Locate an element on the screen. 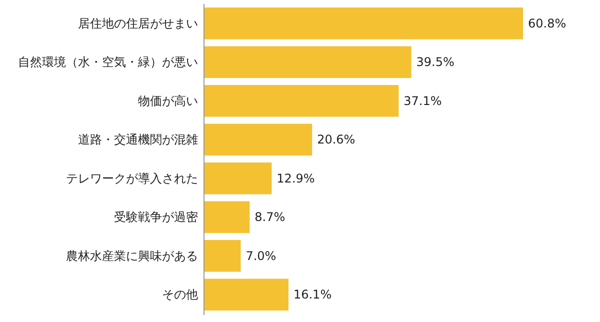 Image resolution: width=600 pixels, height=322 pixels. data-label: 16.1% is located at coordinates (312, 295).